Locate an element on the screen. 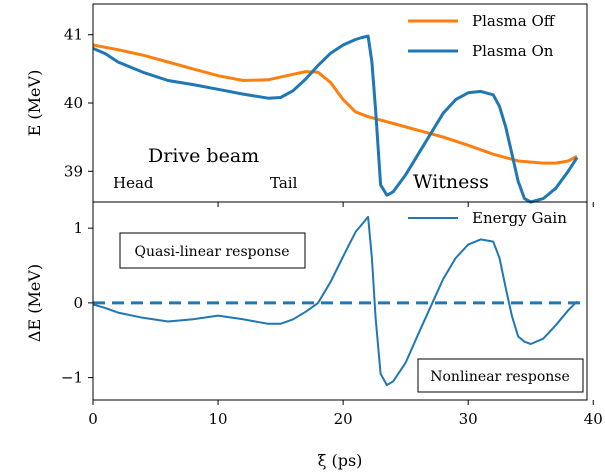 The height and width of the screenshot is (475, 605). annotation-witness: Witness is located at coordinates (451, 182).